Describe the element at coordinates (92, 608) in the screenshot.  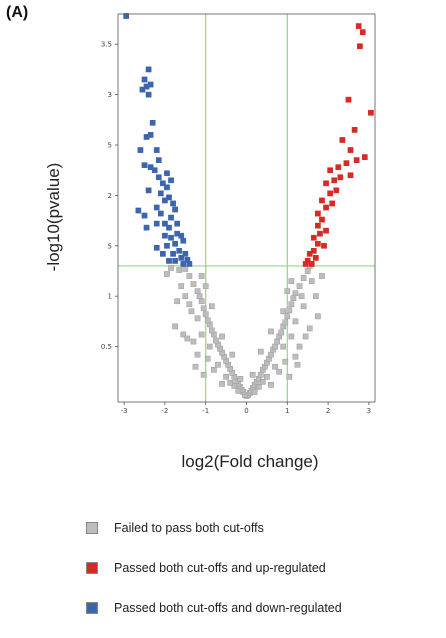
I see `legend-swatch-down-regulated` at that location.